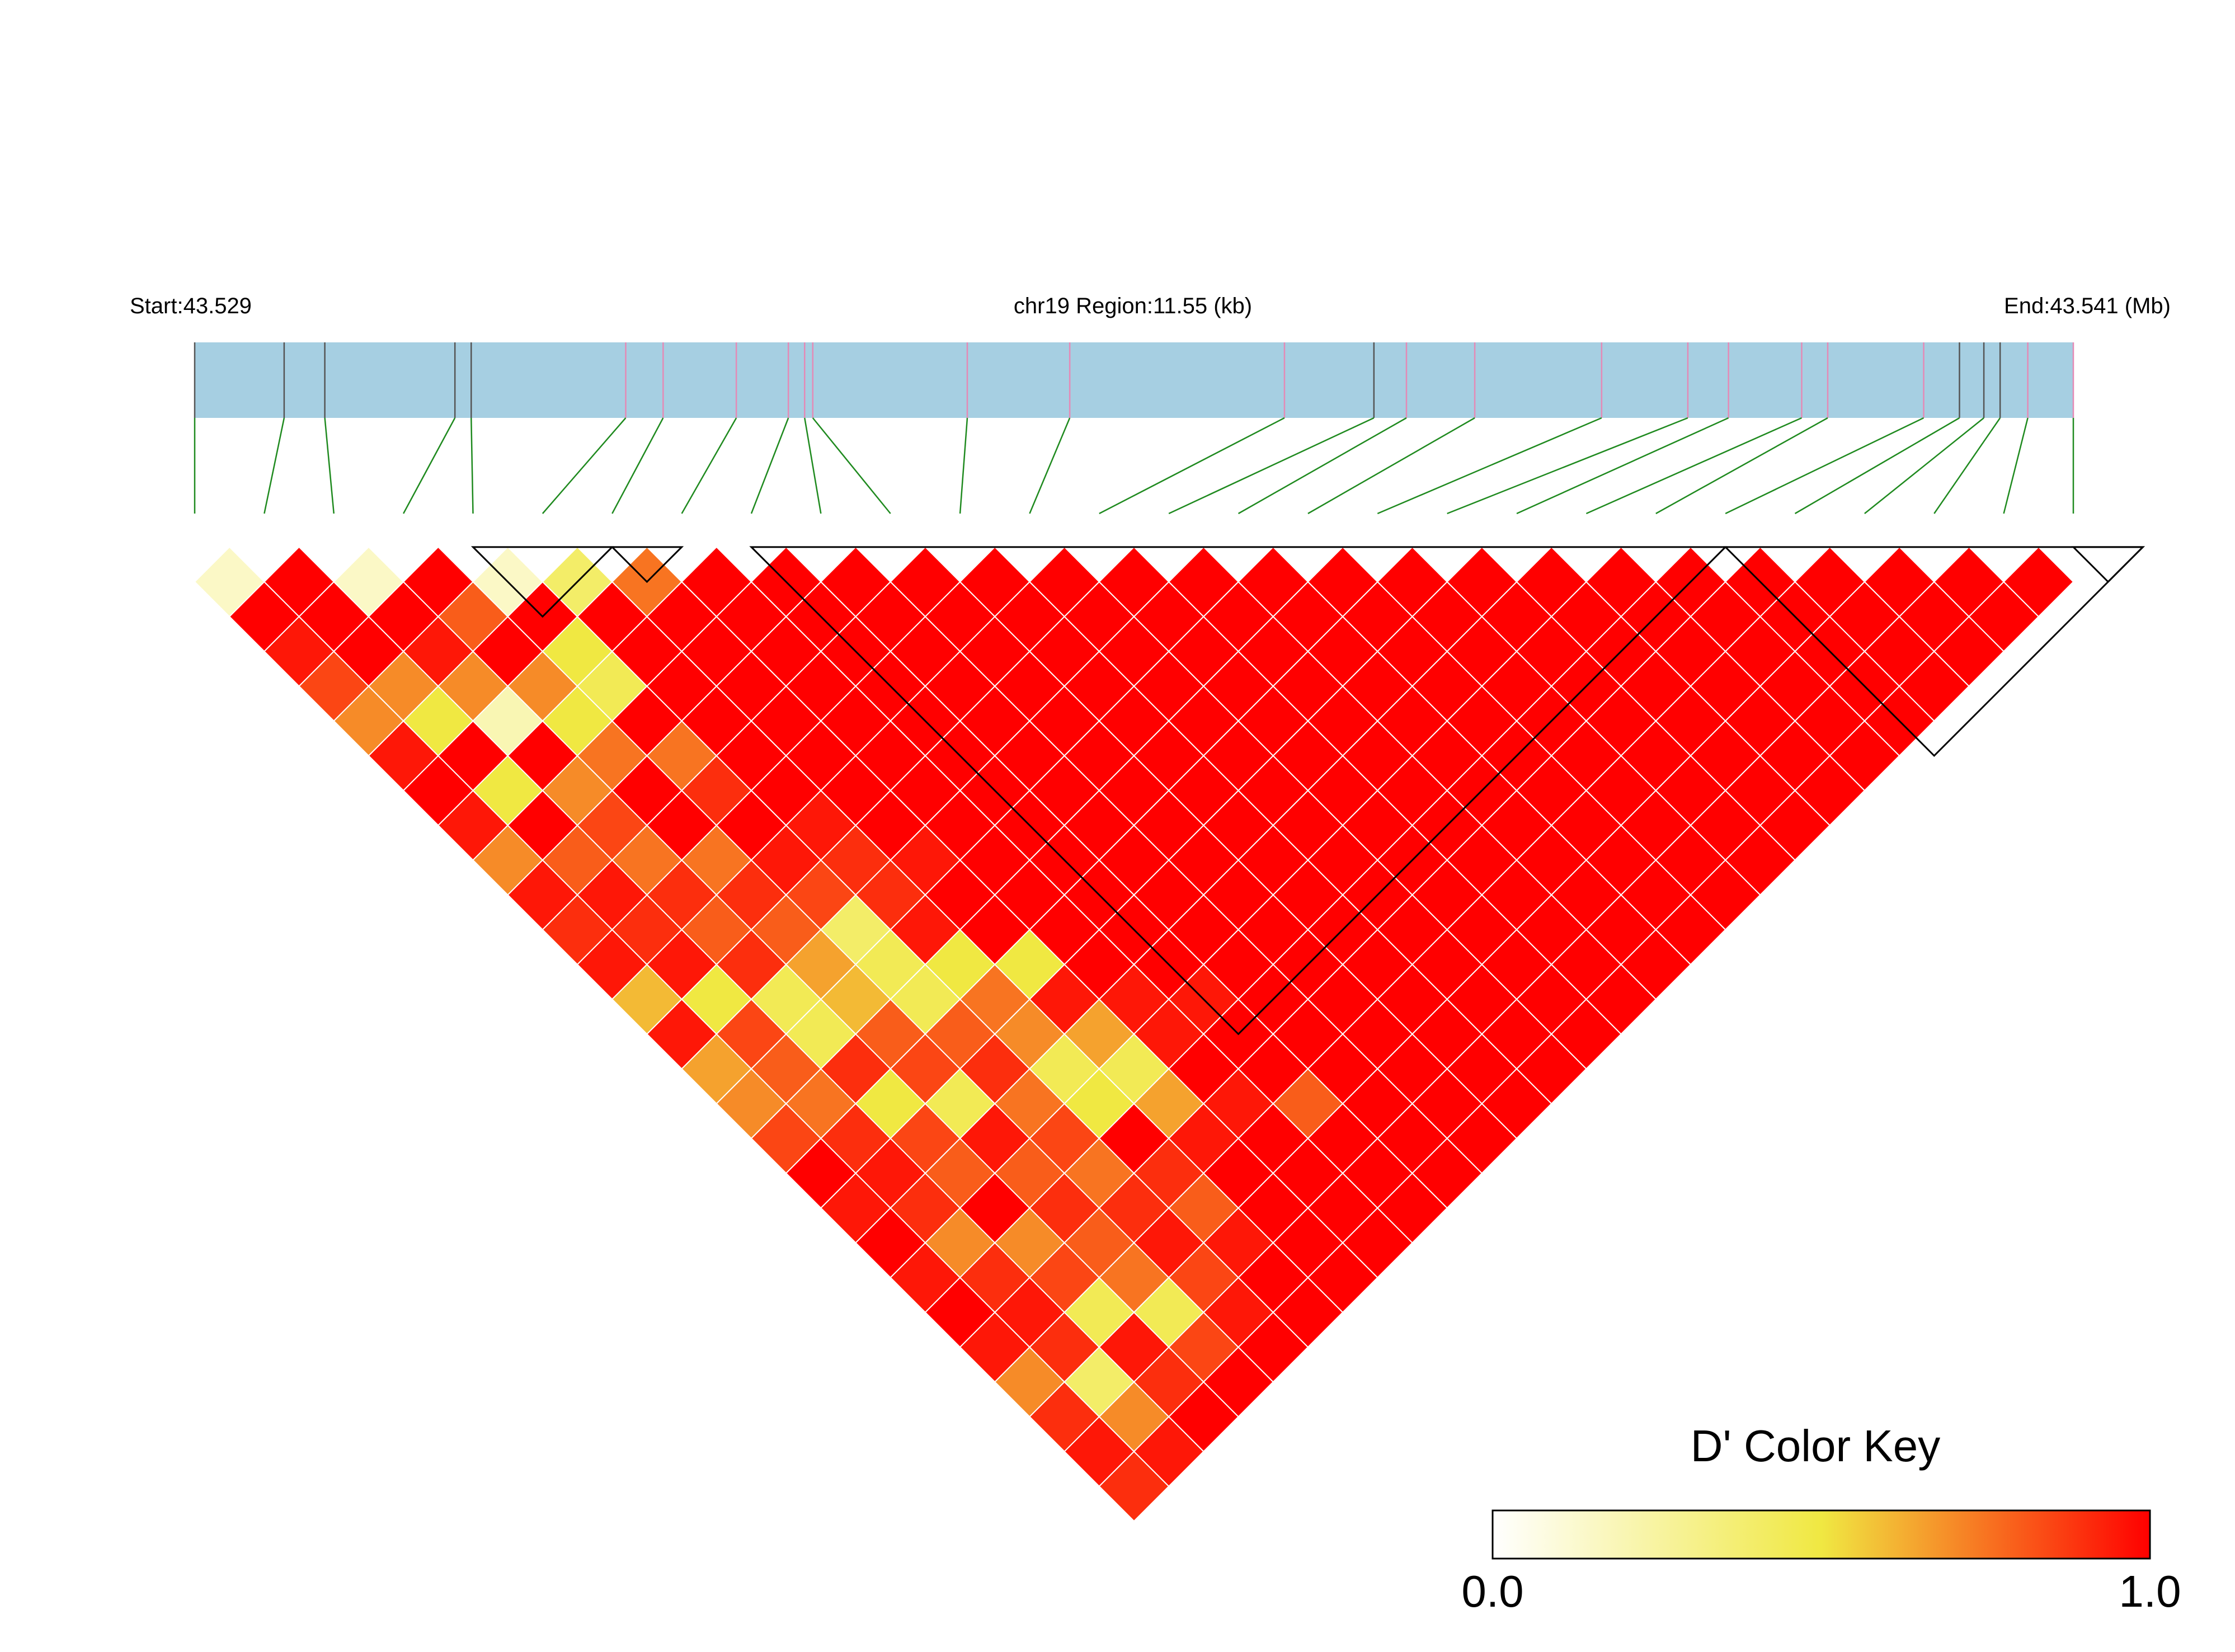 Image resolution: width=2235 pixels, height=1652 pixels. I want to click on chromosome-region-track, so click(1134, 380).